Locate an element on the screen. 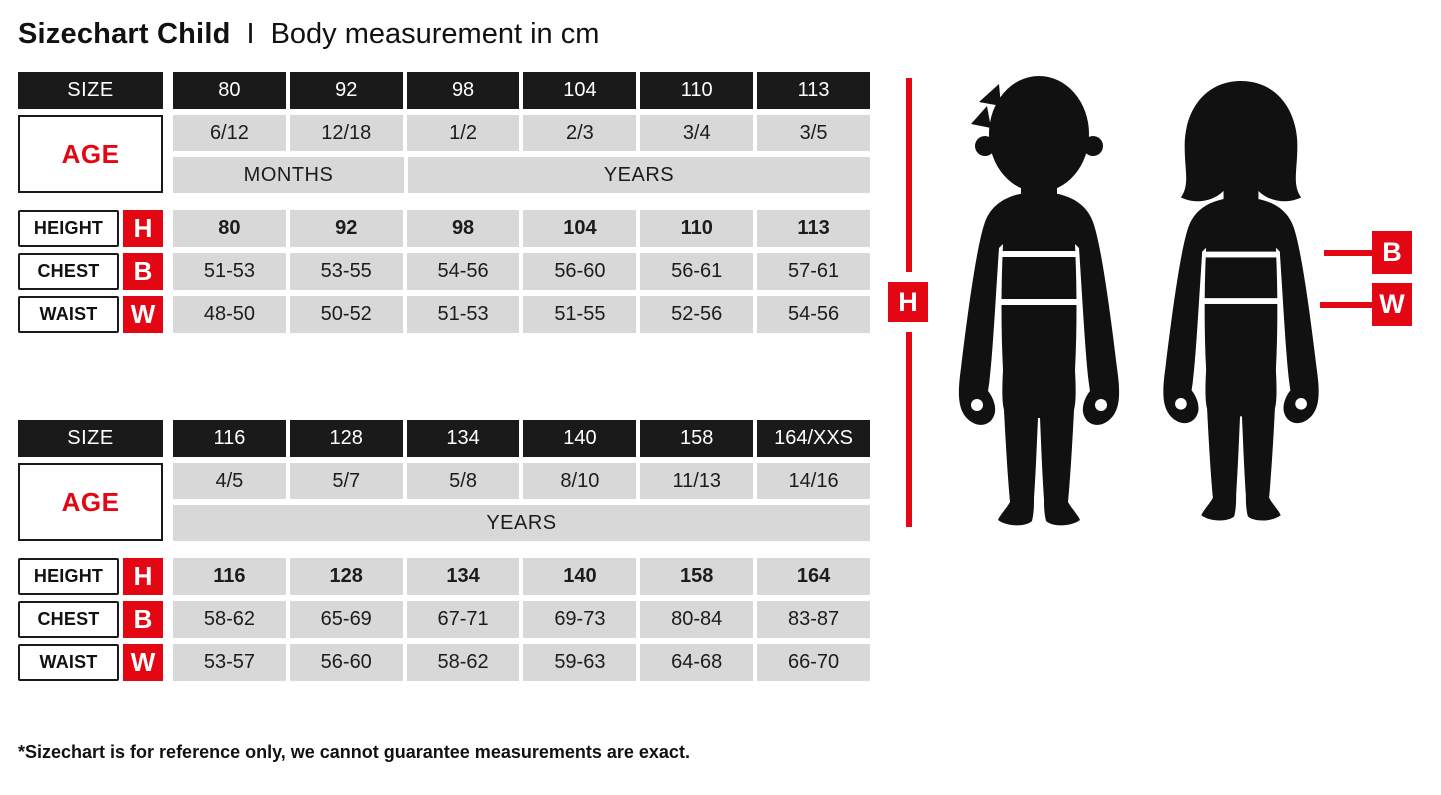  size-cell: 92 is located at coordinates (346, 90).